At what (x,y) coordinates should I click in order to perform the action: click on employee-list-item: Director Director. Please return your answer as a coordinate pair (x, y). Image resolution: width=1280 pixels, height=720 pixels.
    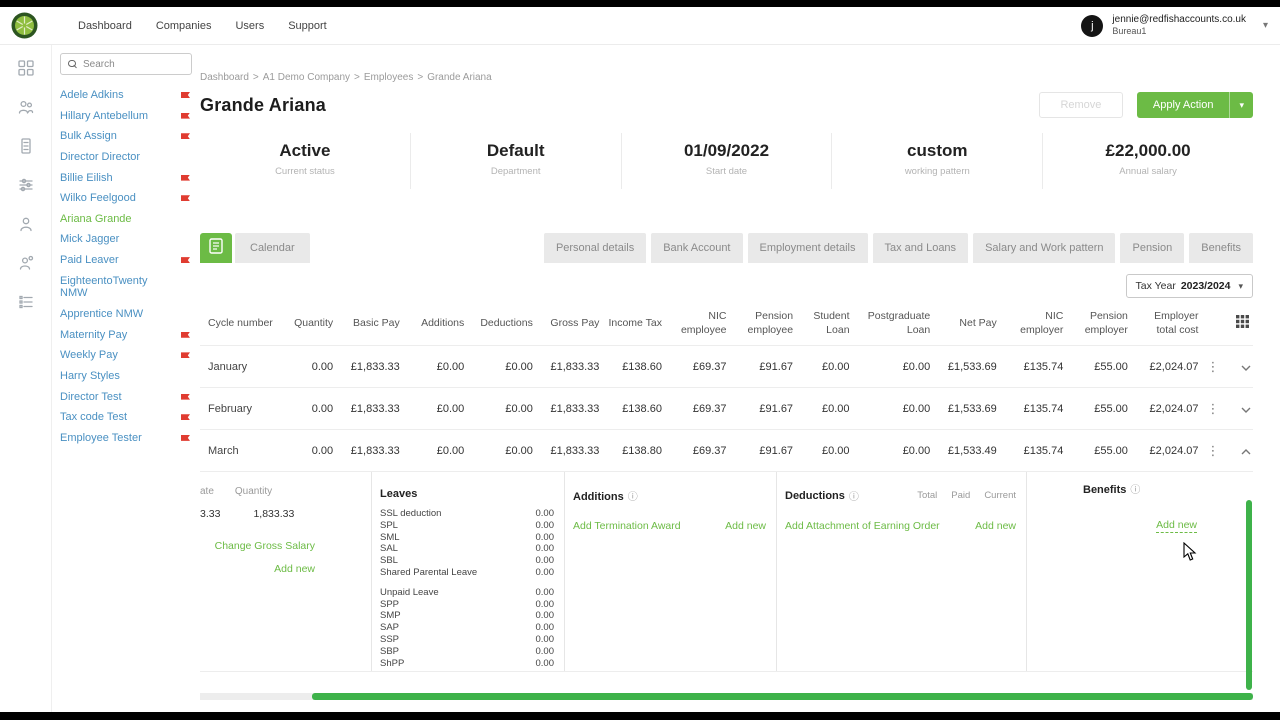
    Looking at the image, I should click on (130, 157).